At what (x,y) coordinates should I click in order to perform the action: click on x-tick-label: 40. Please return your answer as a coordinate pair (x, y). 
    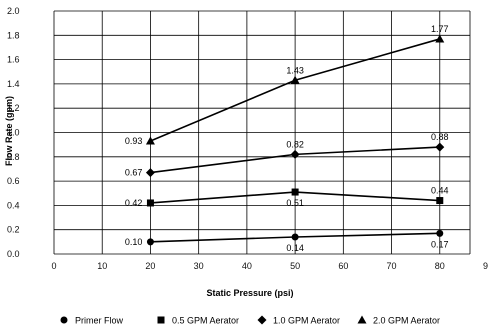
    Looking at the image, I should click on (247, 266).